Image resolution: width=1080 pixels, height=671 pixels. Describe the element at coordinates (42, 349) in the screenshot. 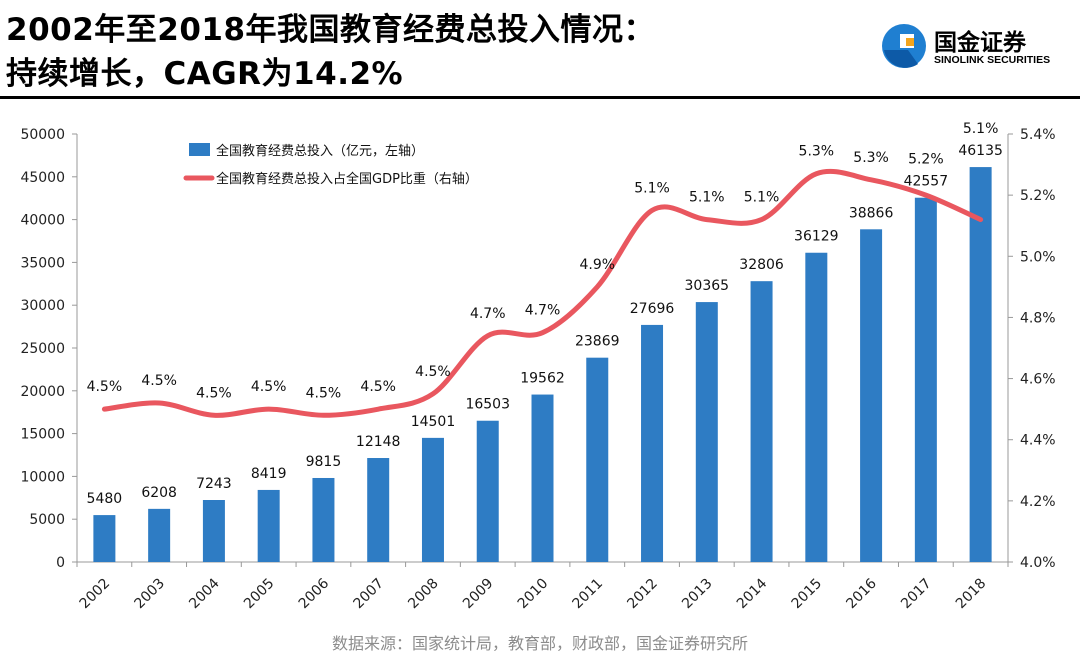

I see `left-tick-label: 25000` at that location.